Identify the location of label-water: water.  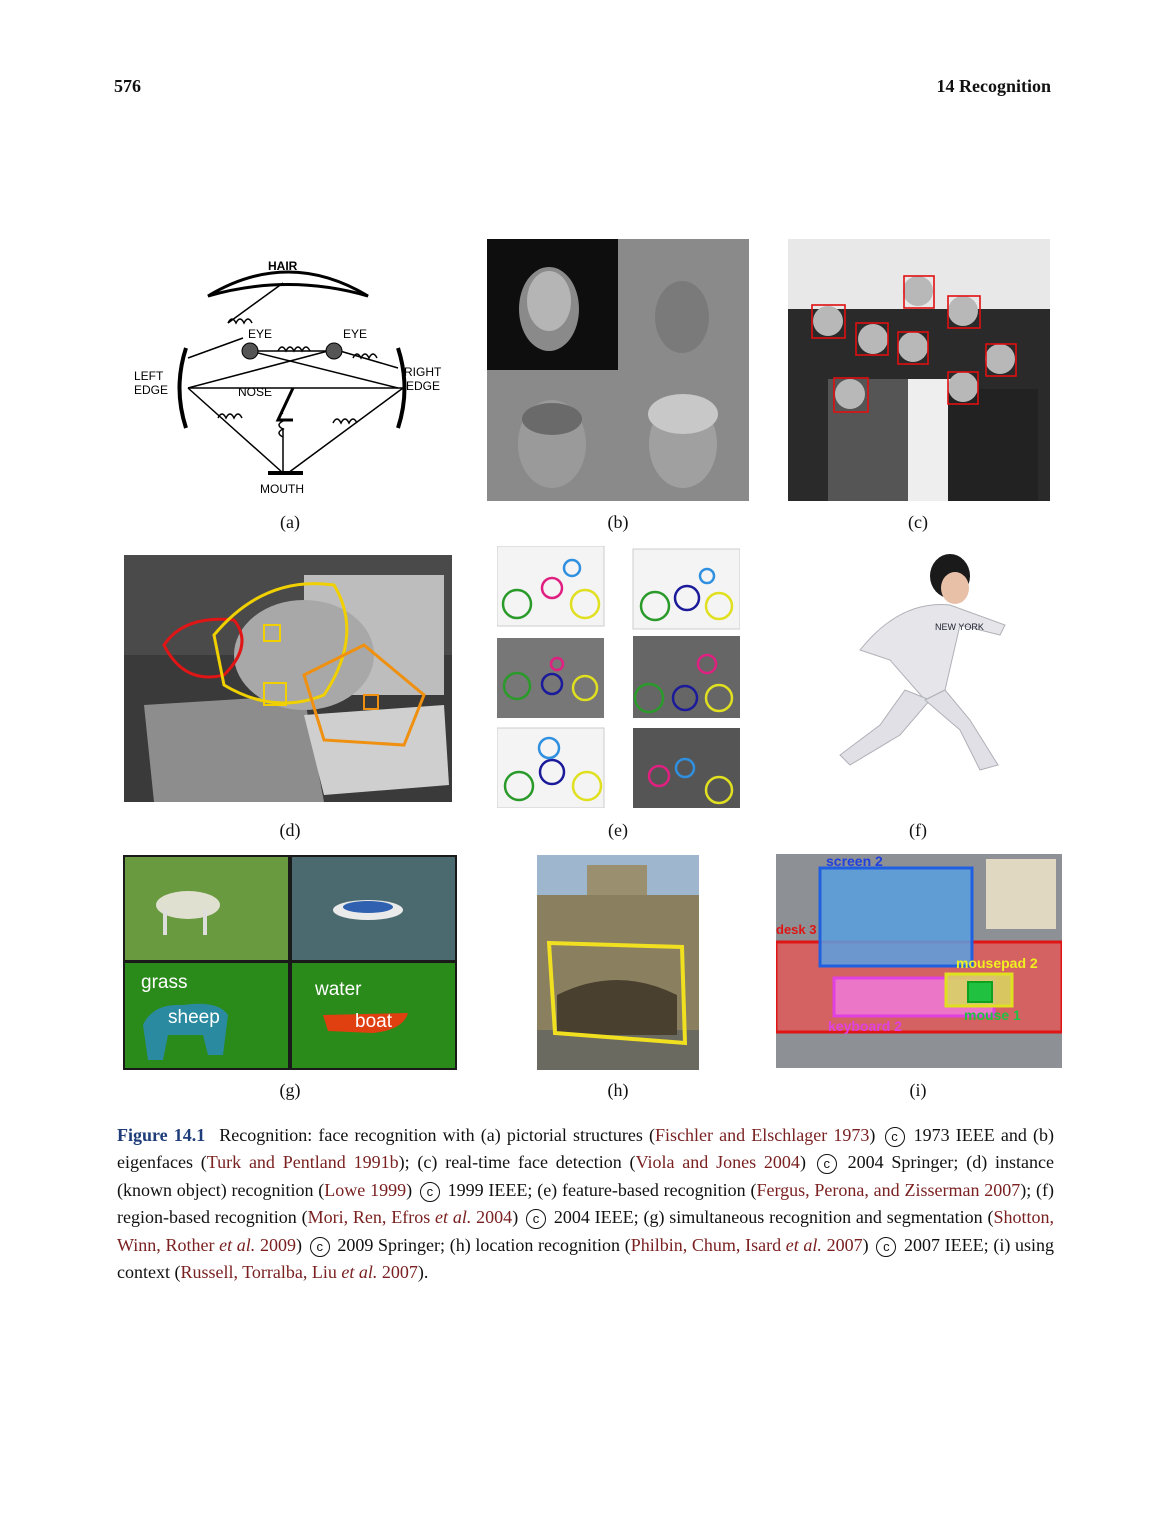
(338, 989).